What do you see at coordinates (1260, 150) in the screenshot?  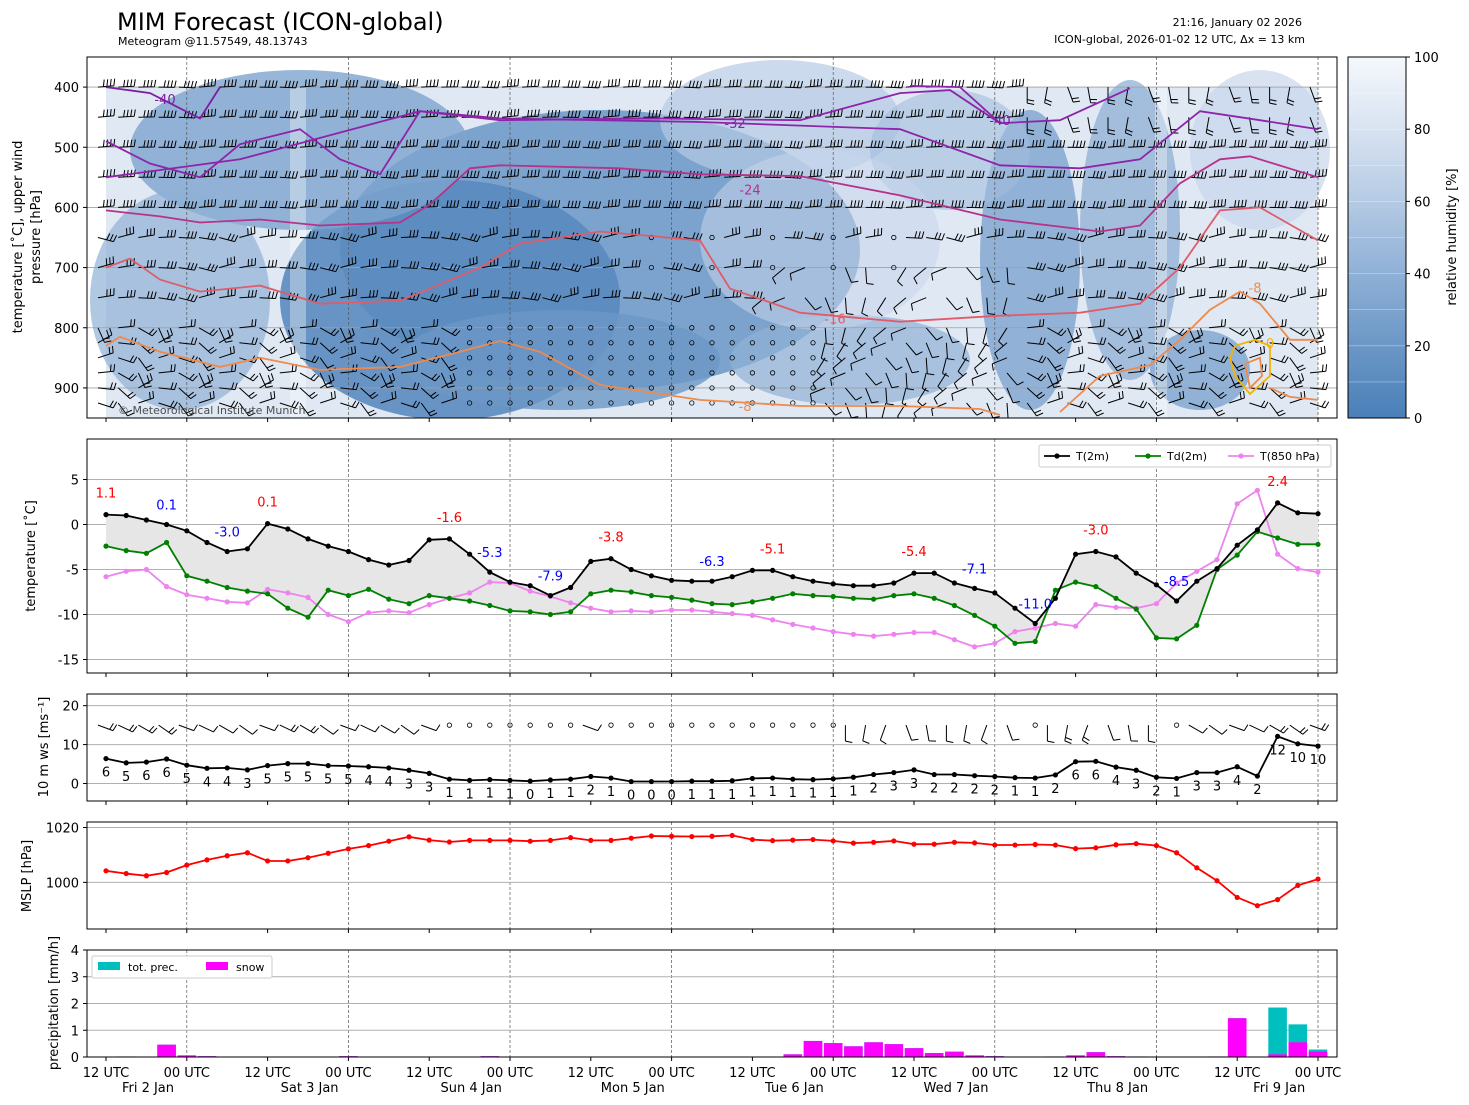 I see `humidity-patch` at bounding box center [1260, 150].